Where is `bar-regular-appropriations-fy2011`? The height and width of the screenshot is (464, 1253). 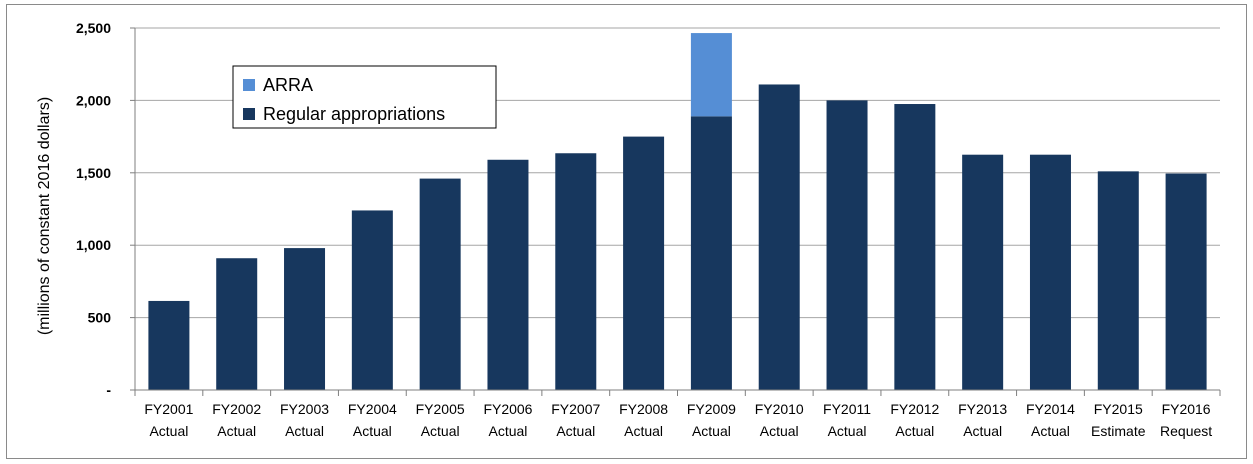
bar-regular-appropriations-fy2011 is located at coordinates (847, 245).